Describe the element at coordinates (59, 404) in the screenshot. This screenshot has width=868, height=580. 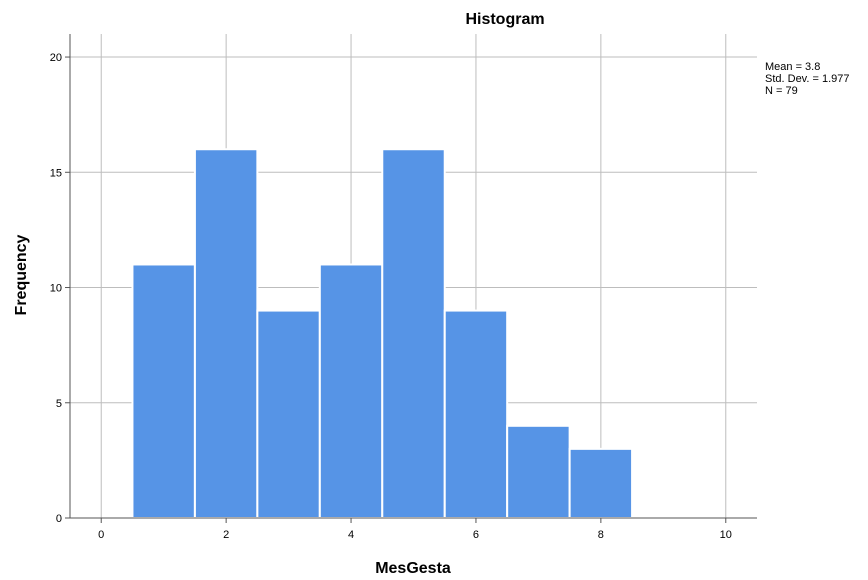
I see `y-tick-label: 5` at that location.